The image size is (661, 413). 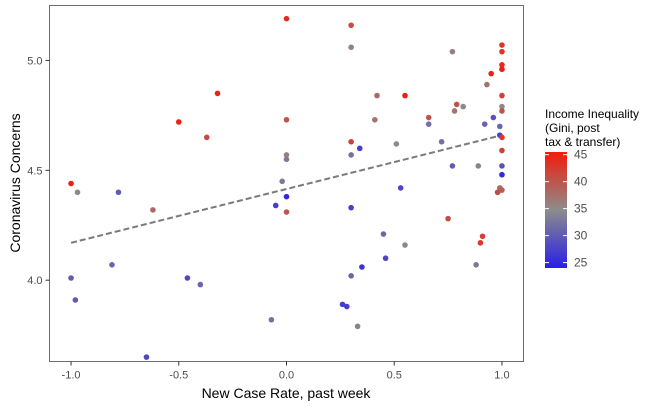 What do you see at coordinates (15, 182) in the screenshot?
I see `y-axis-label: Coronavirus Concerns` at bounding box center [15, 182].